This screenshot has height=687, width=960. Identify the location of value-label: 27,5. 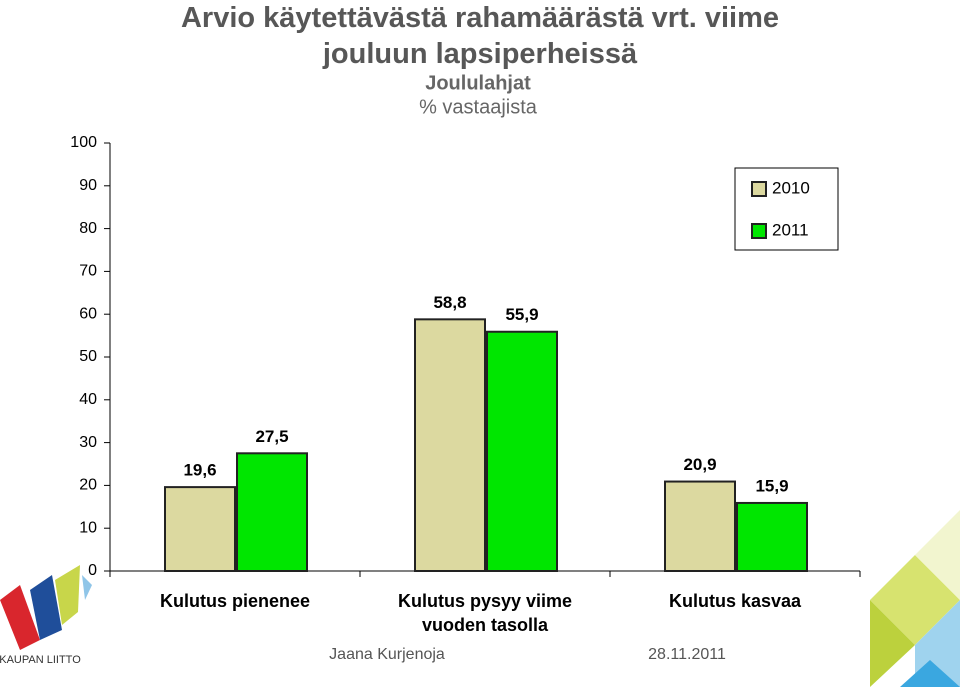
(271, 436).